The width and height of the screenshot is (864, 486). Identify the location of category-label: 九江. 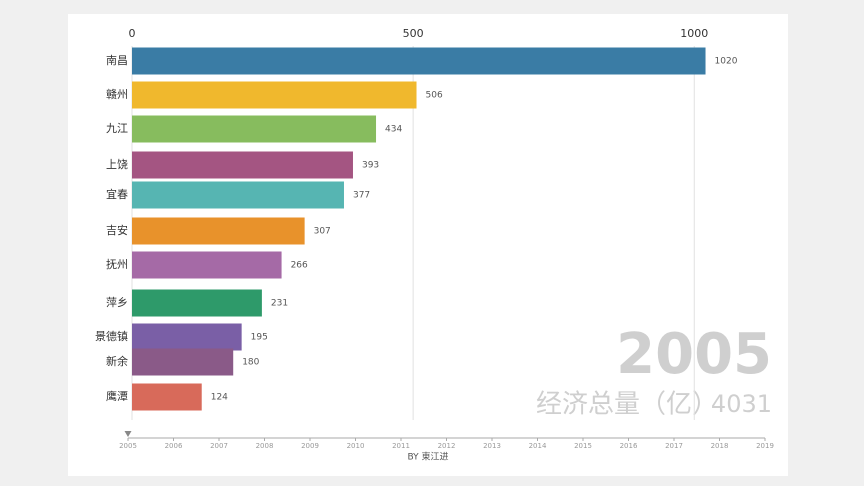
(117, 128).